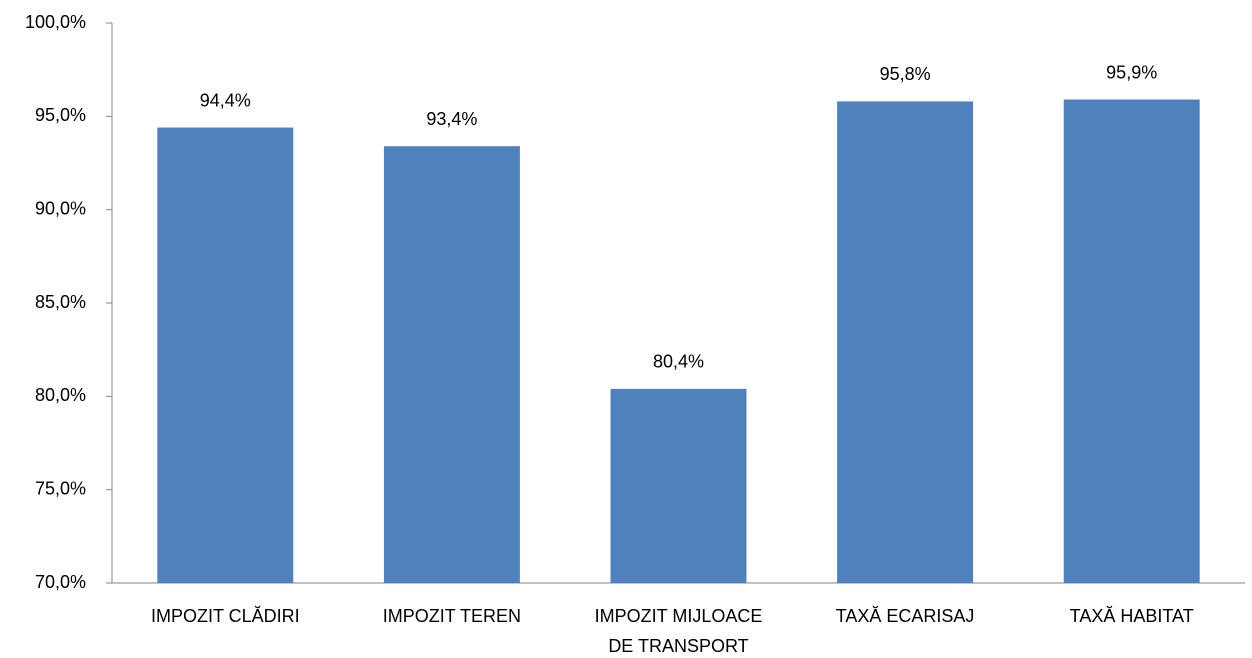 The width and height of the screenshot is (1252, 658). I want to click on value-label: 95,9%, so click(1131, 72).